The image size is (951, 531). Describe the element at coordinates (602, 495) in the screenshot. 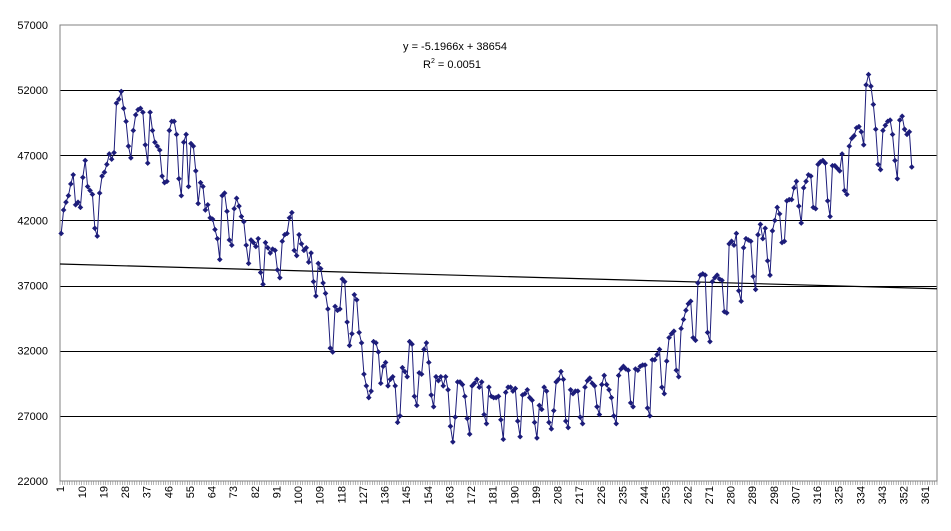

I see `x-tick-label: 226` at that location.